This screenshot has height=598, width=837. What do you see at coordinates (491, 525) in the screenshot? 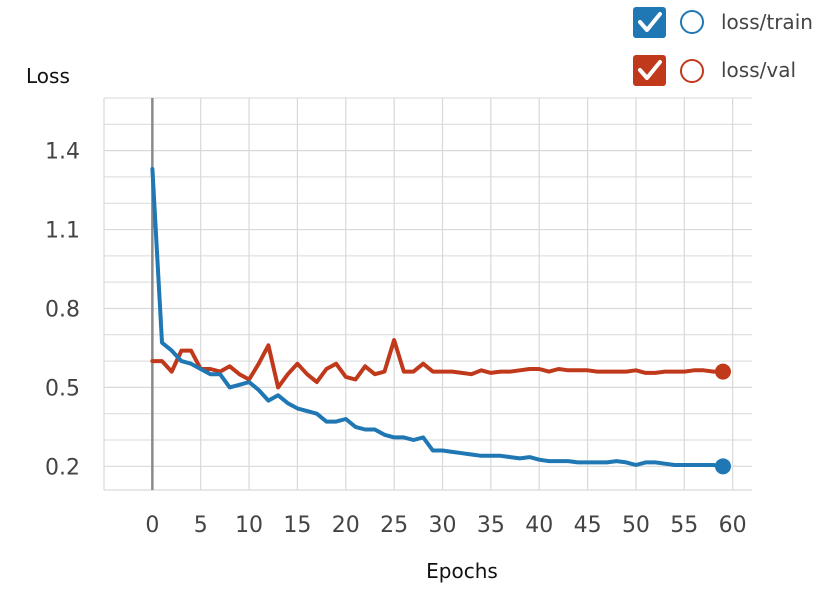
I see `x-tick-label: 35` at bounding box center [491, 525].